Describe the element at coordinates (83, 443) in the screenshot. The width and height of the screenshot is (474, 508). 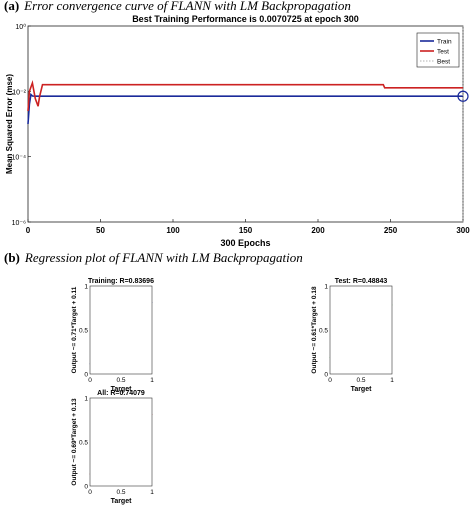
I see `all-y-tick-label: 0.5` at that location.